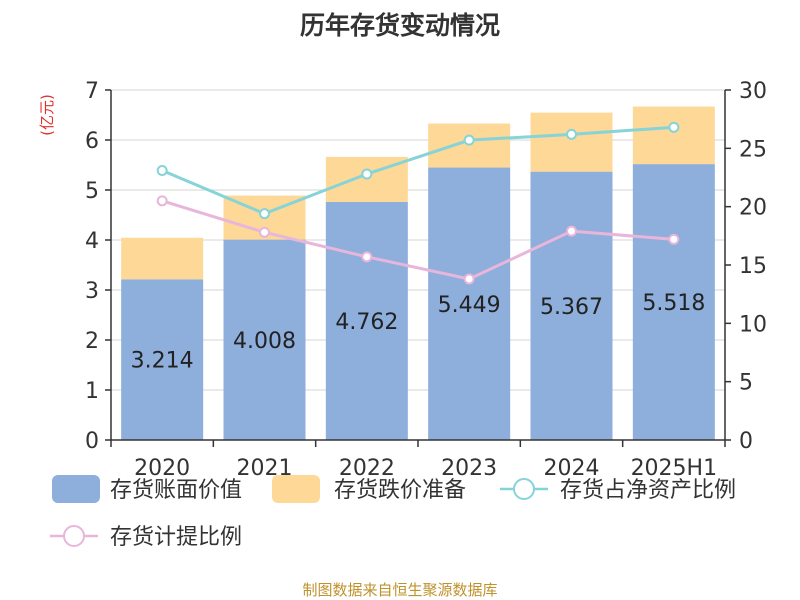  I want to click on x-tick-label: 2023, so click(469, 468).